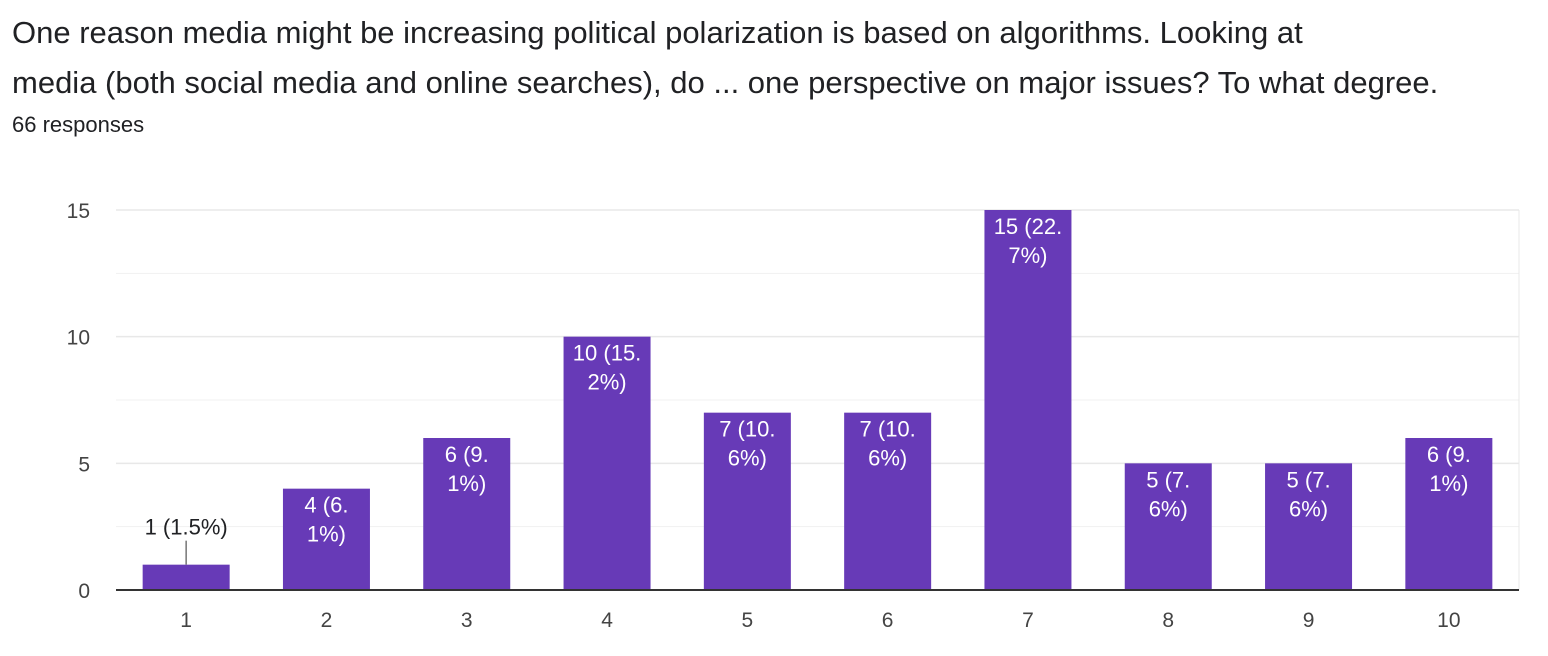 The width and height of the screenshot is (1548, 656). I want to click on bar-label-9-line-2: 6%), so click(1308, 508).